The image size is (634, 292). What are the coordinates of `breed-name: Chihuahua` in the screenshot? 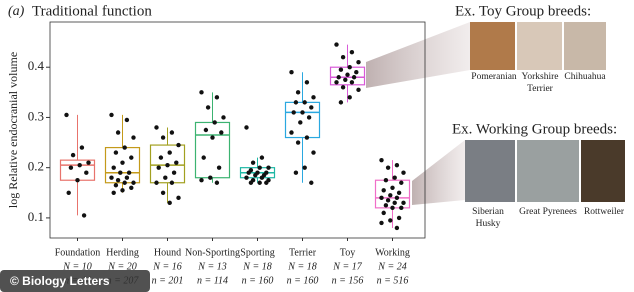 It's located at (585, 77).